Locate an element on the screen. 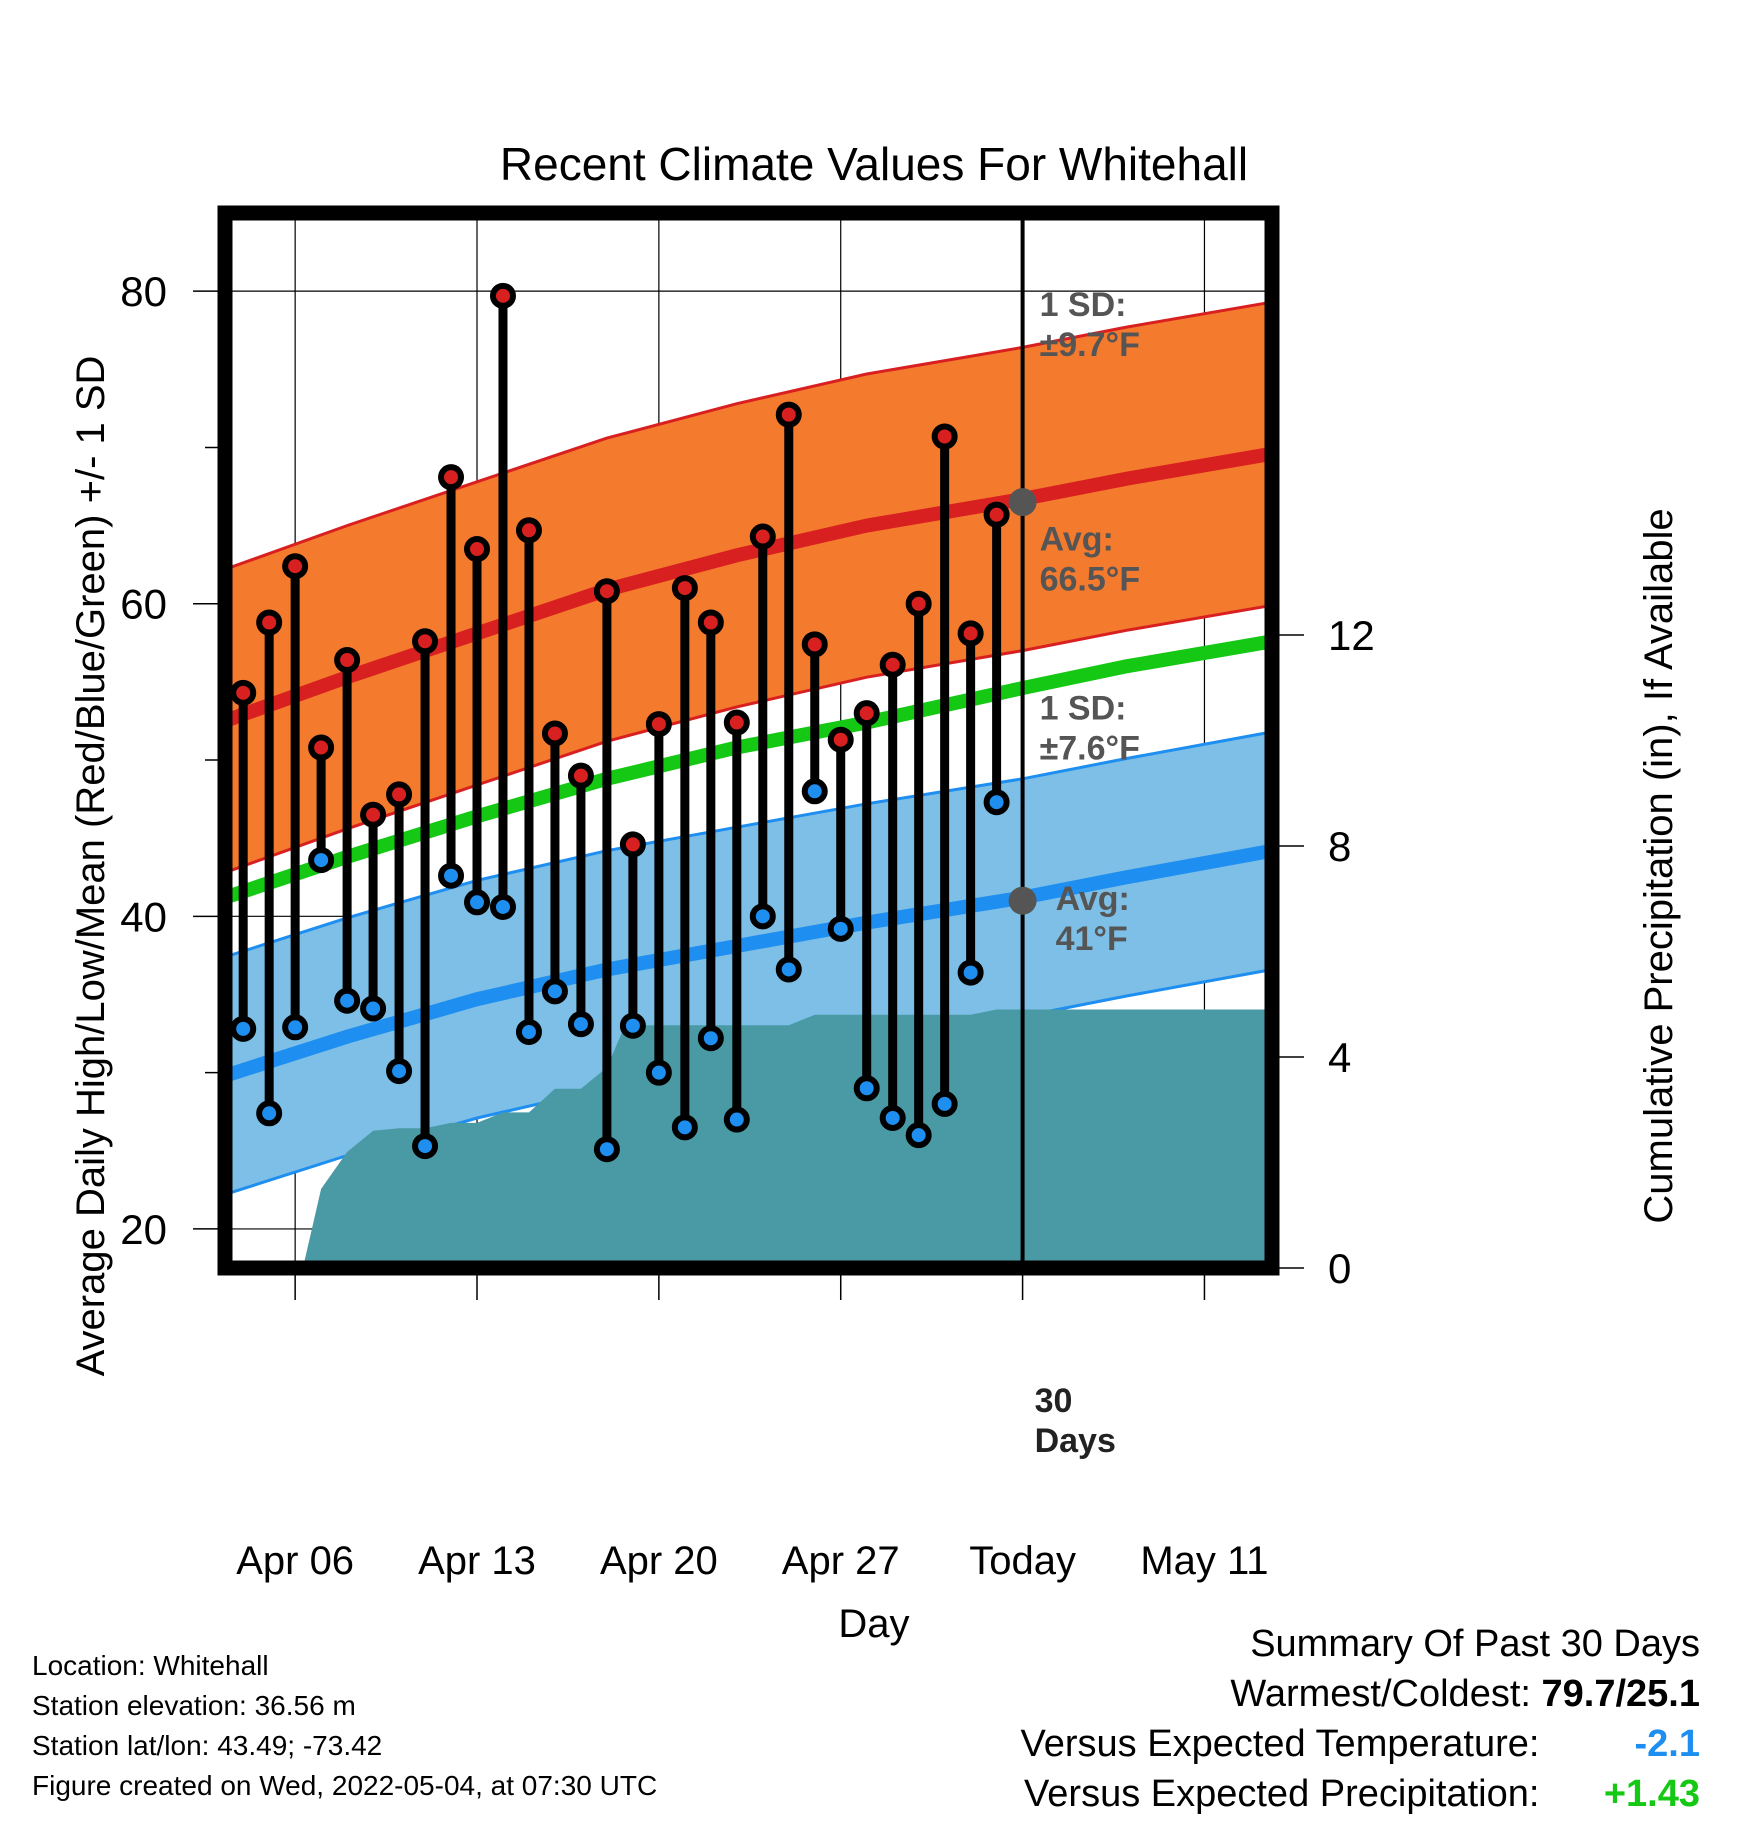 This screenshot has height=1828, width=1748. elevation-text: Station elevation: 36.56 m is located at coordinates (194, 1705).